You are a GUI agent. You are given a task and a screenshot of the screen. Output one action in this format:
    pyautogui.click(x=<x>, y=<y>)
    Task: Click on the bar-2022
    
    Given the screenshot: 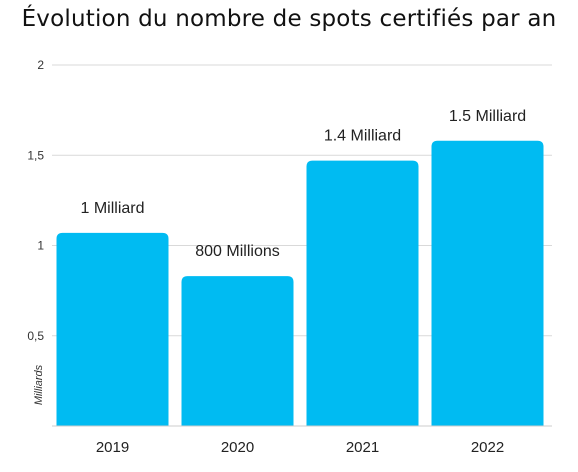 What is the action you would take?
    pyautogui.click(x=487, y=283)
    